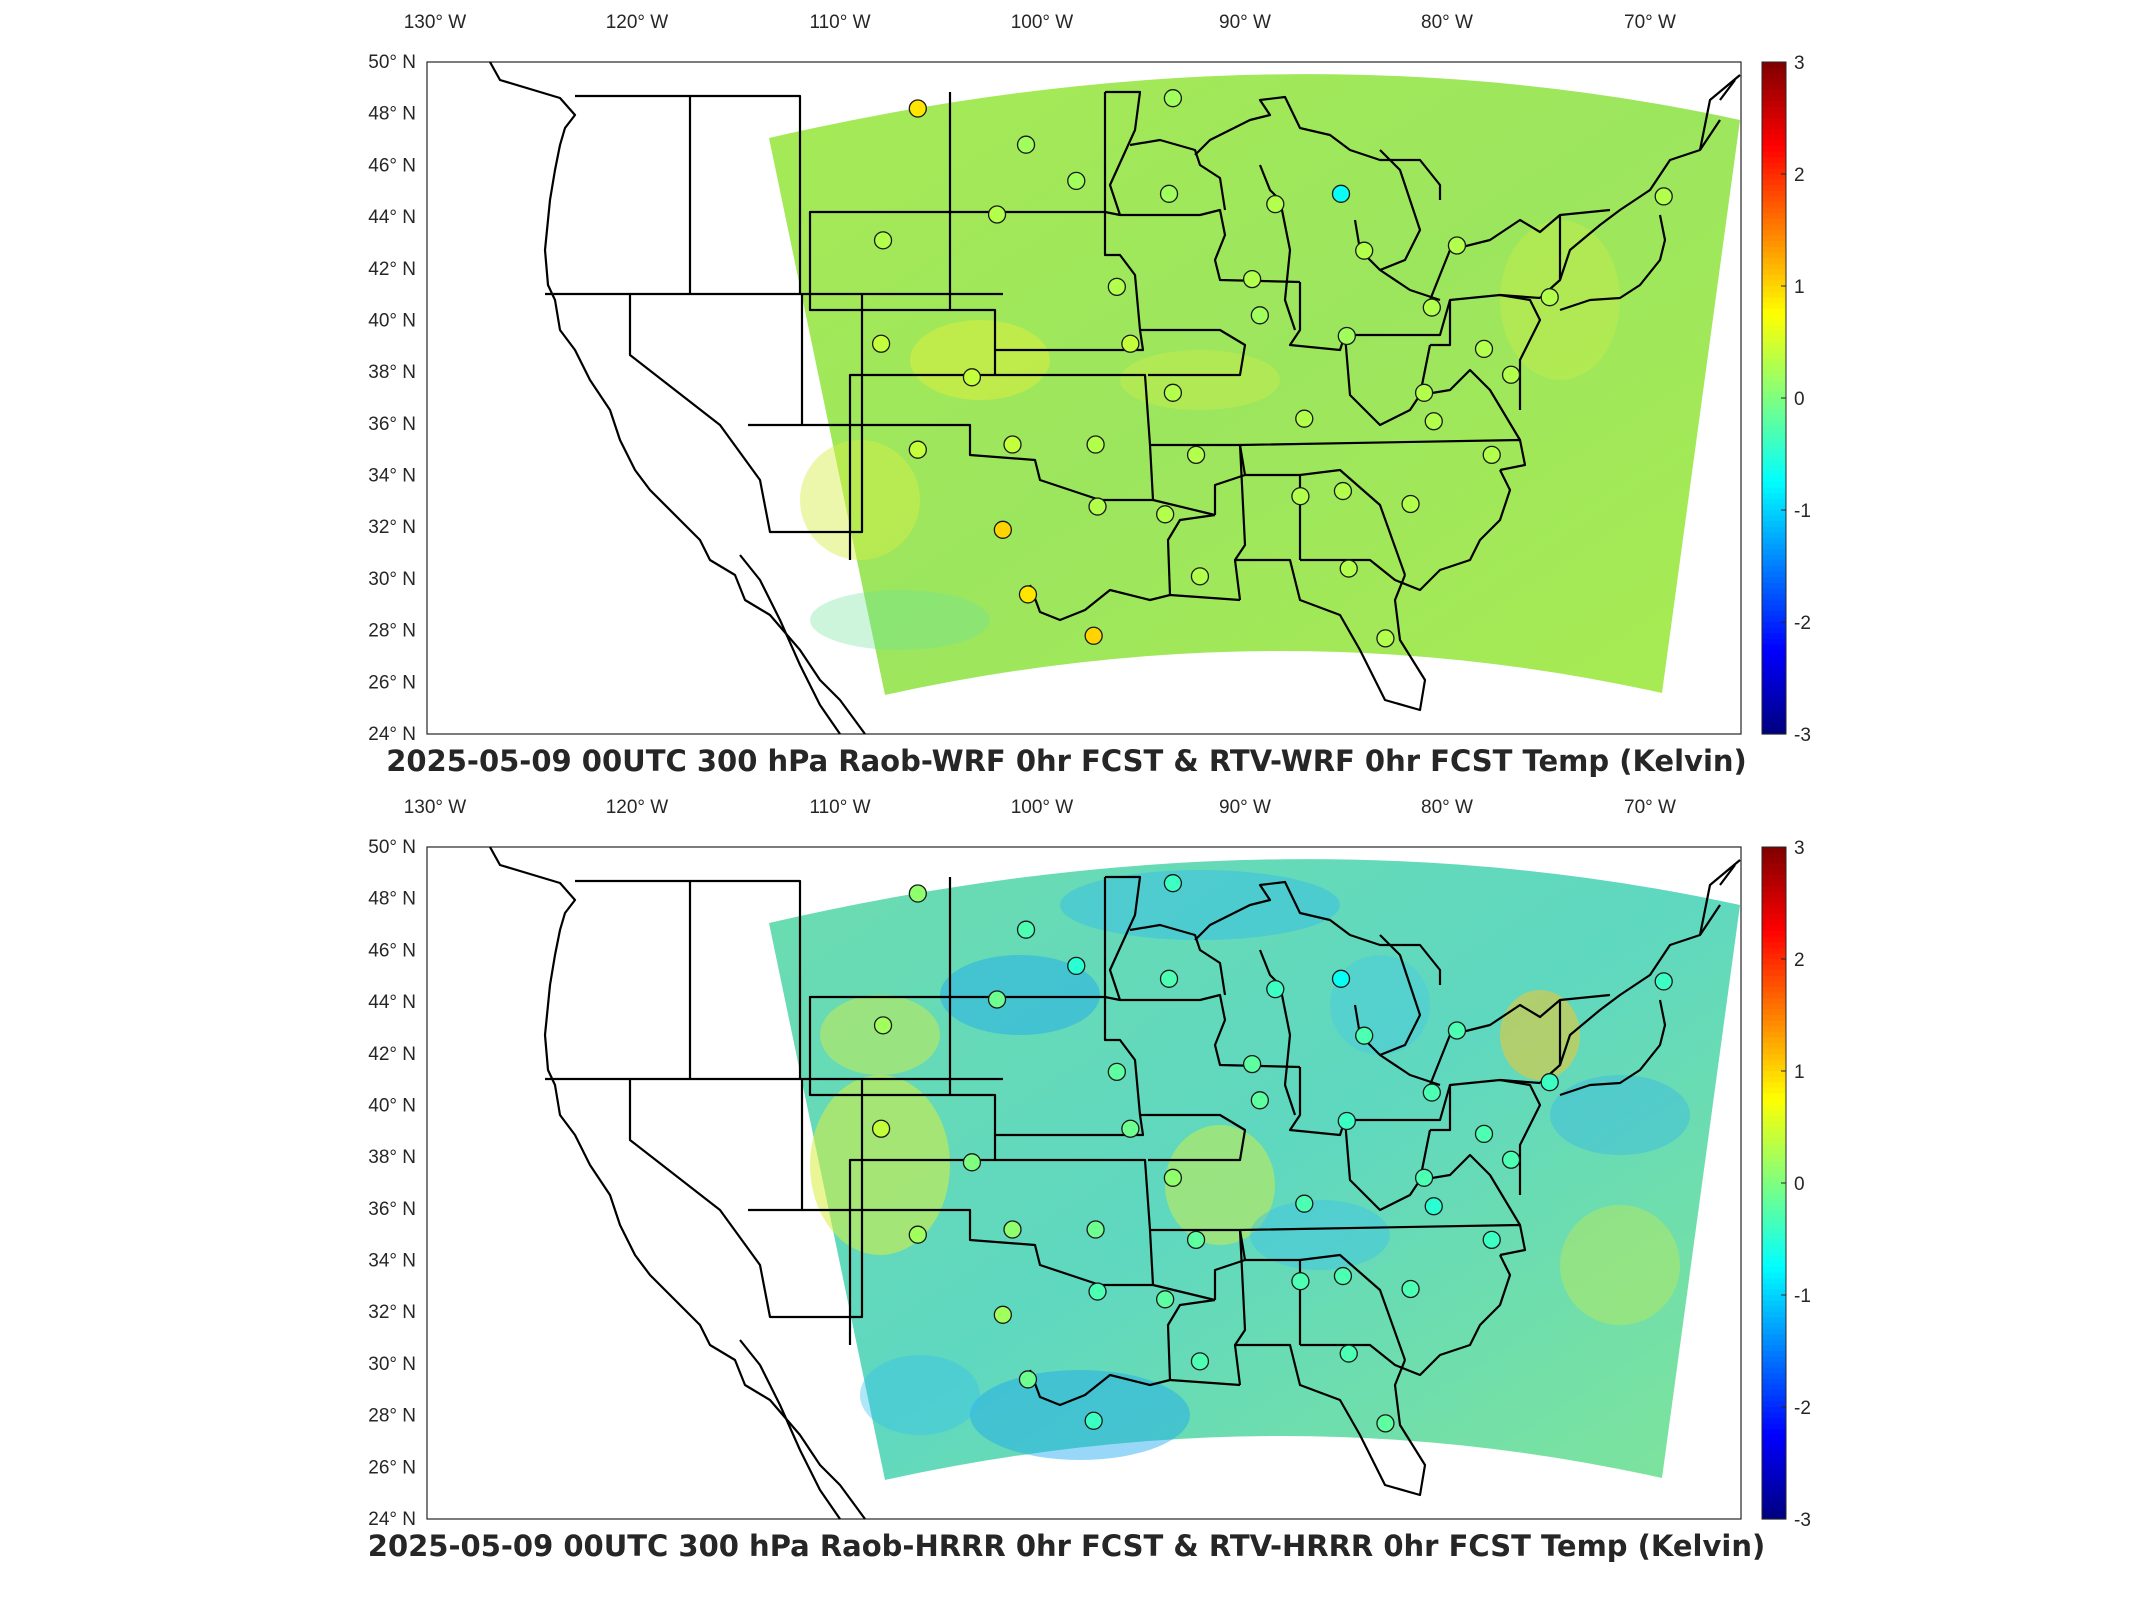 The height and width of the screenshot is (1600, 2133). I want to click on lon-tick-label: 90° W, so click(1245, 807).